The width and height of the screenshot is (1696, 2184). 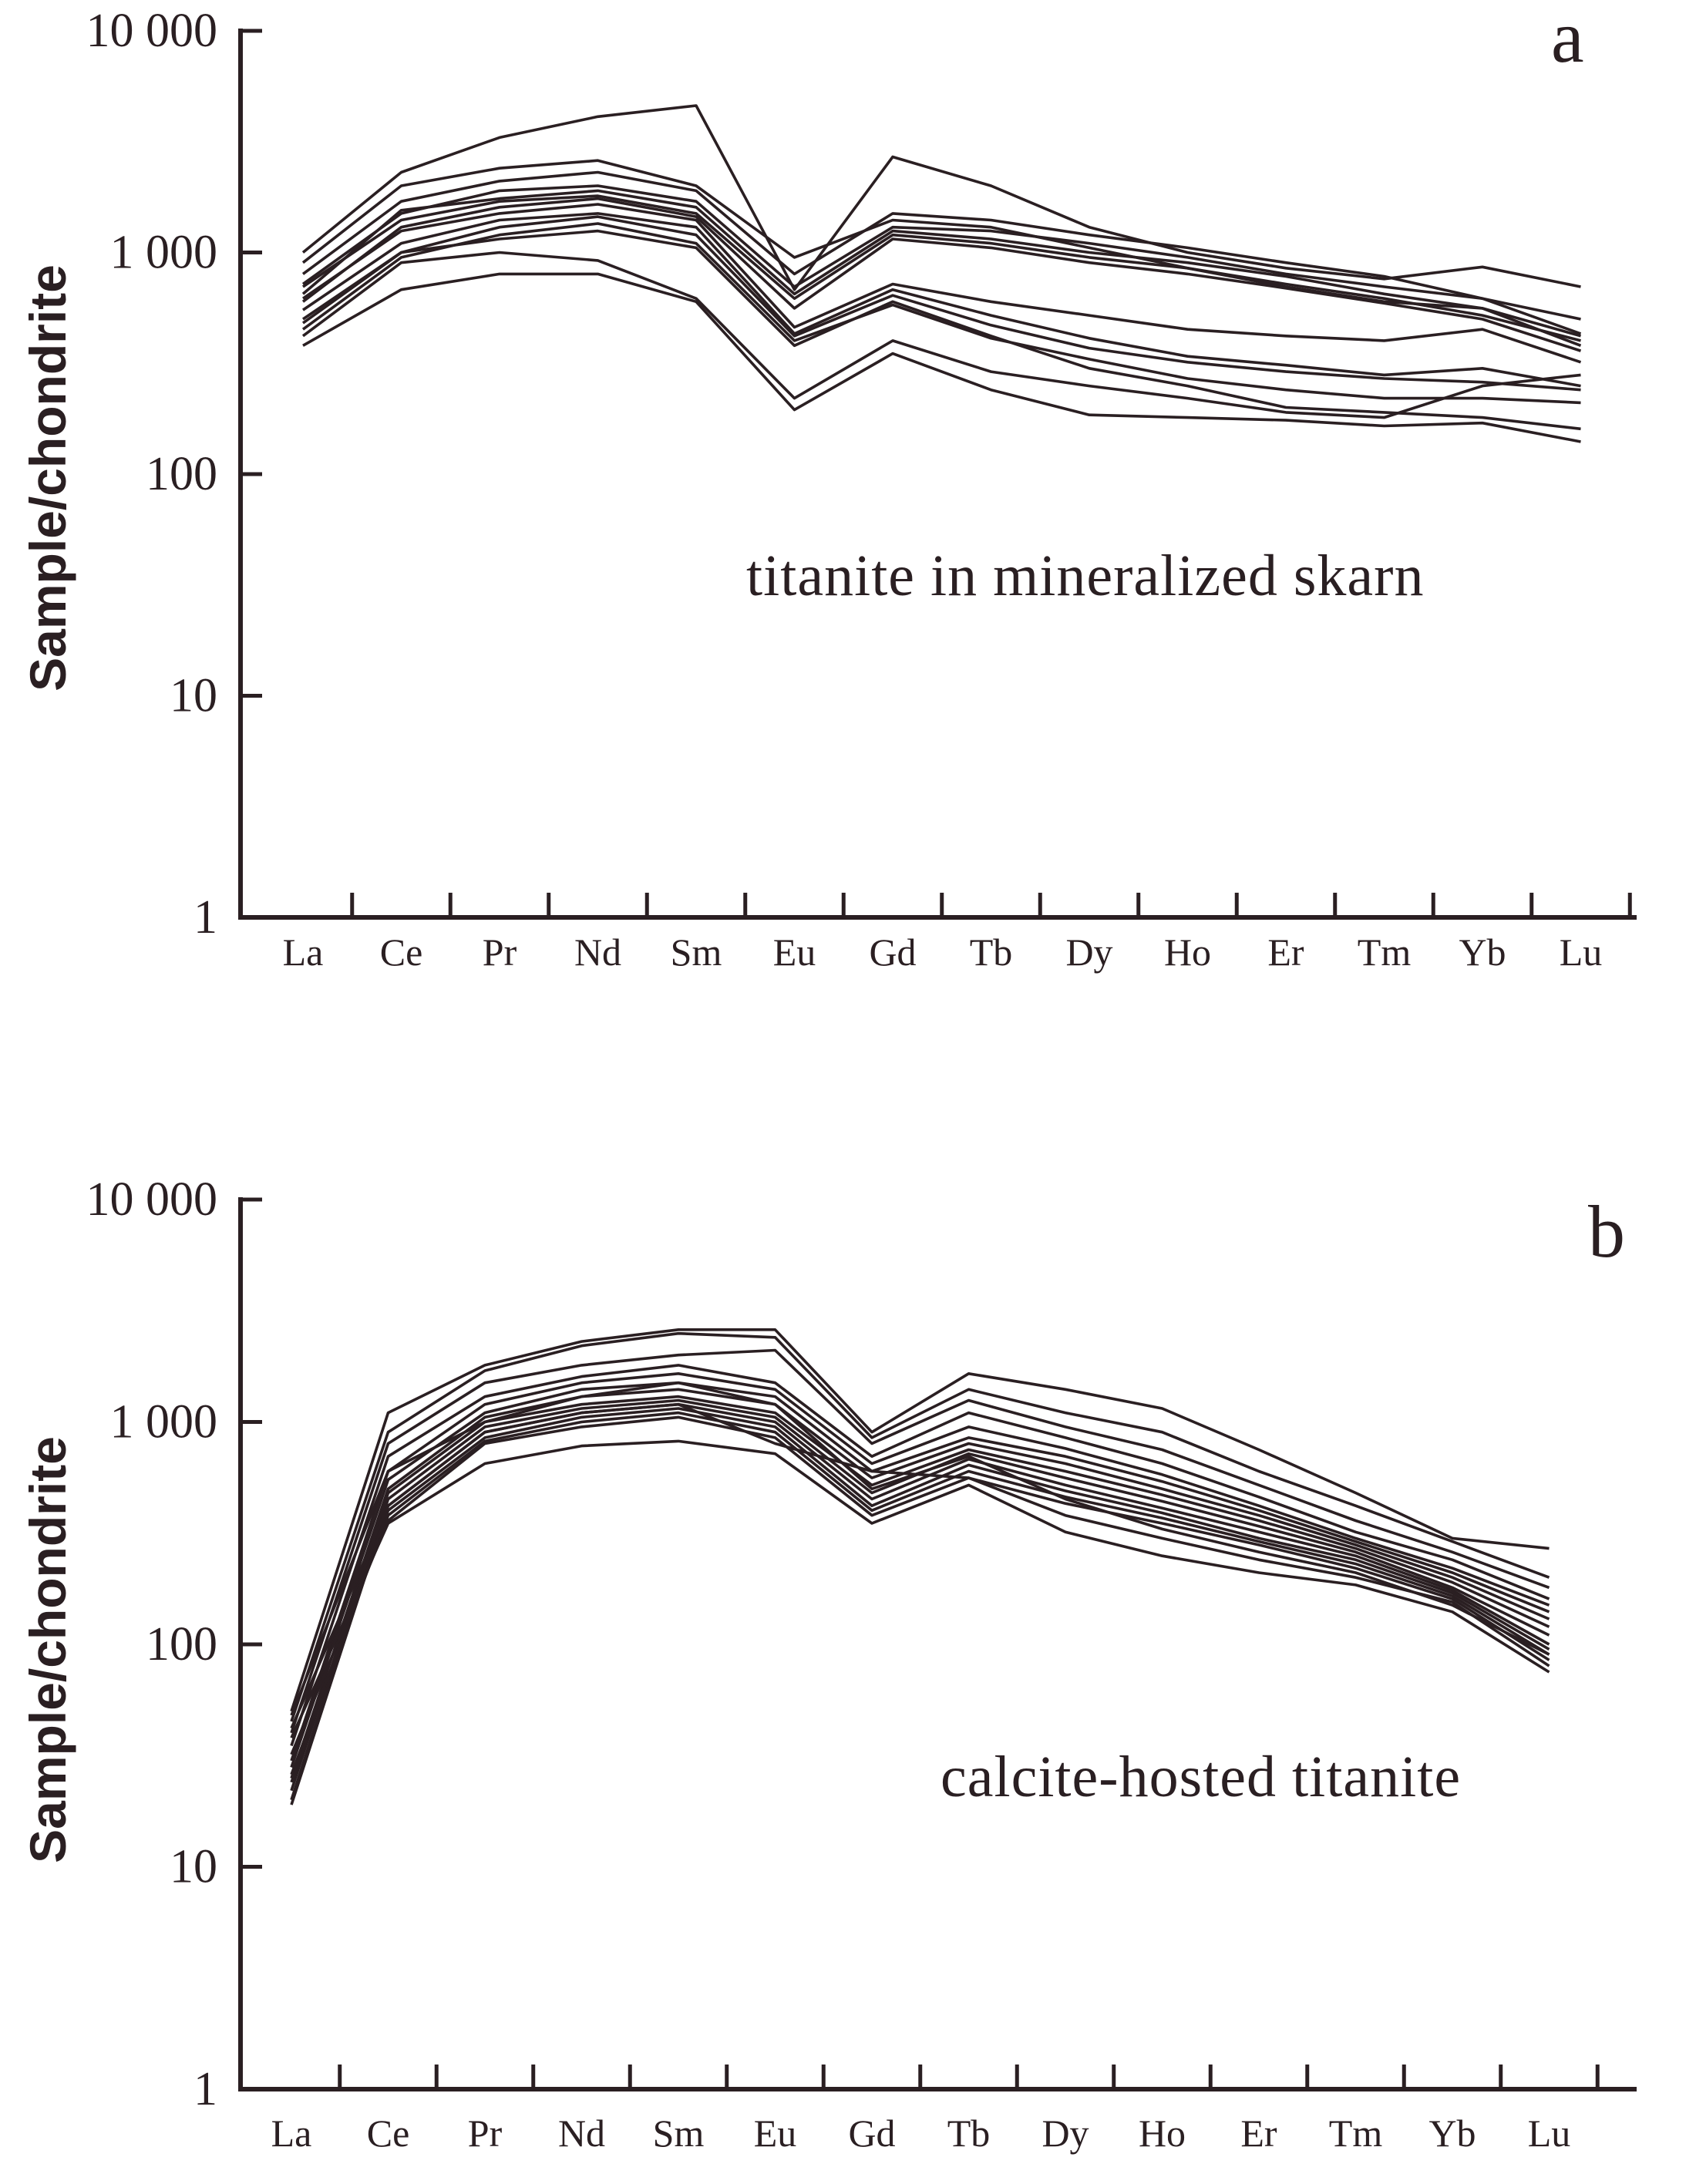 I want to click on y-axis-title-a: Sample/chondrite, so click(x=47, y=478).